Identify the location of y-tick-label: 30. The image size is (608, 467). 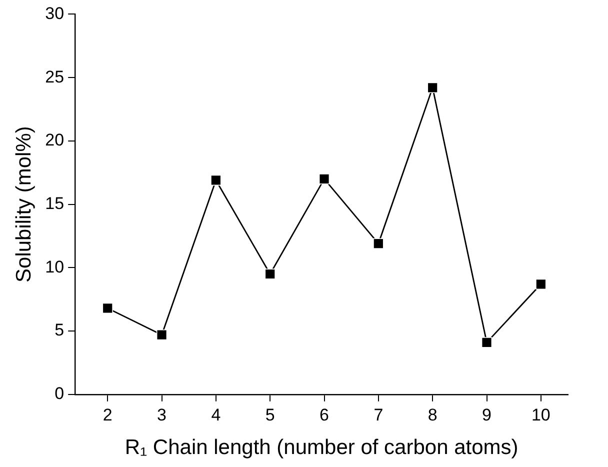
(54, 13).